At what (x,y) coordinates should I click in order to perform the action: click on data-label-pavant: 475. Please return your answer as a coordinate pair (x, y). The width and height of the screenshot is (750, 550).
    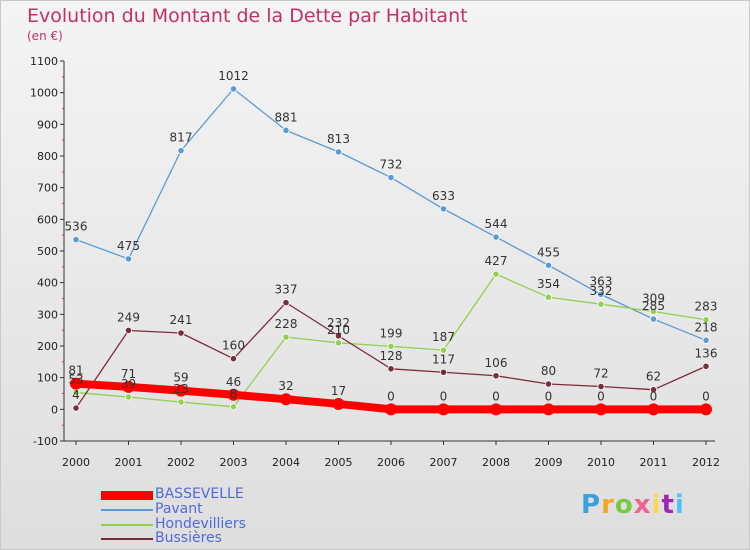
    Looking at the image, I should click on (128, 246).